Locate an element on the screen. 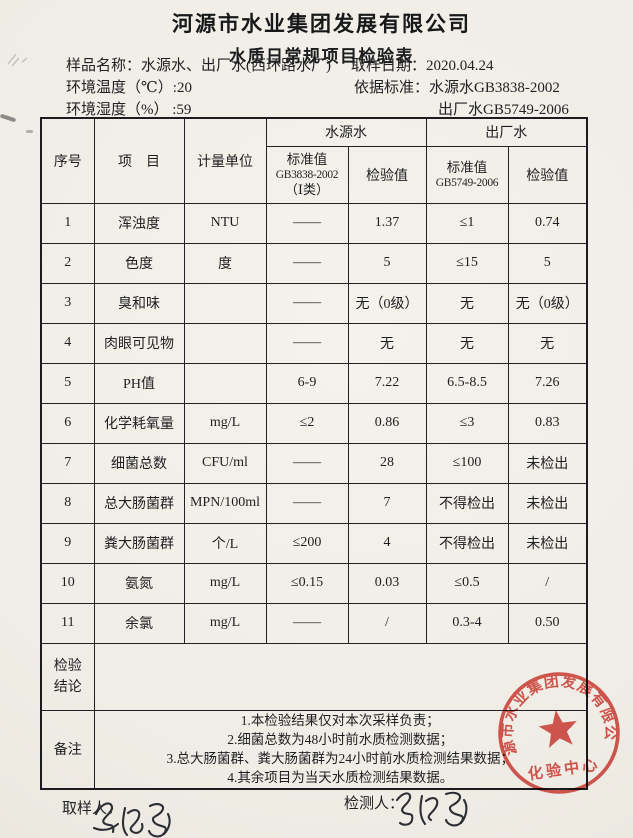 The image size is (633, 838). source-standard-label: 标准值 is located at coordinates (307, 159).